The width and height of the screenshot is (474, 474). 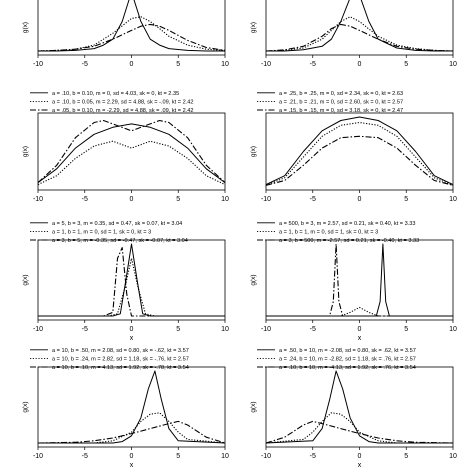 I want to click on panel-2: -10 -5 0 5 10 g(x), so click(x=353, y=34).